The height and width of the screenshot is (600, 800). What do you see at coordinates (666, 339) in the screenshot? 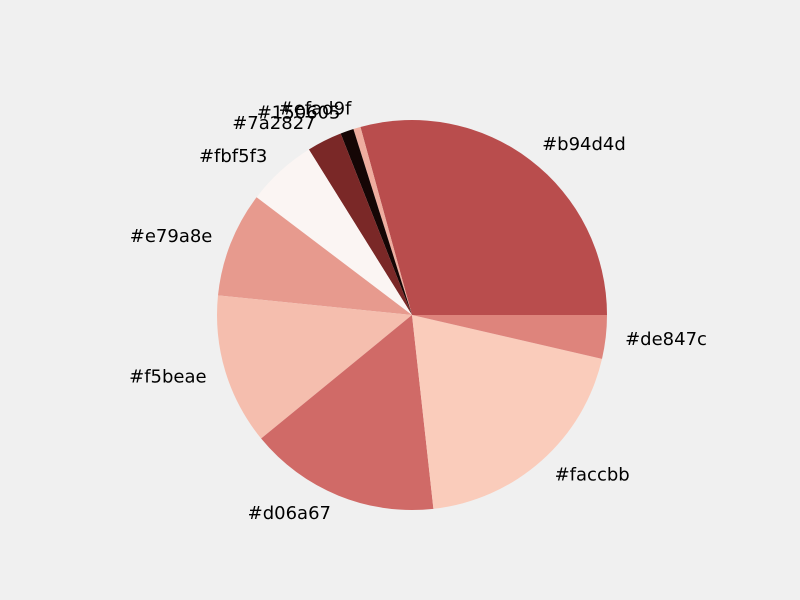
I see `pie-slice-label-9: #de847c` at bounding box center [666, 339].